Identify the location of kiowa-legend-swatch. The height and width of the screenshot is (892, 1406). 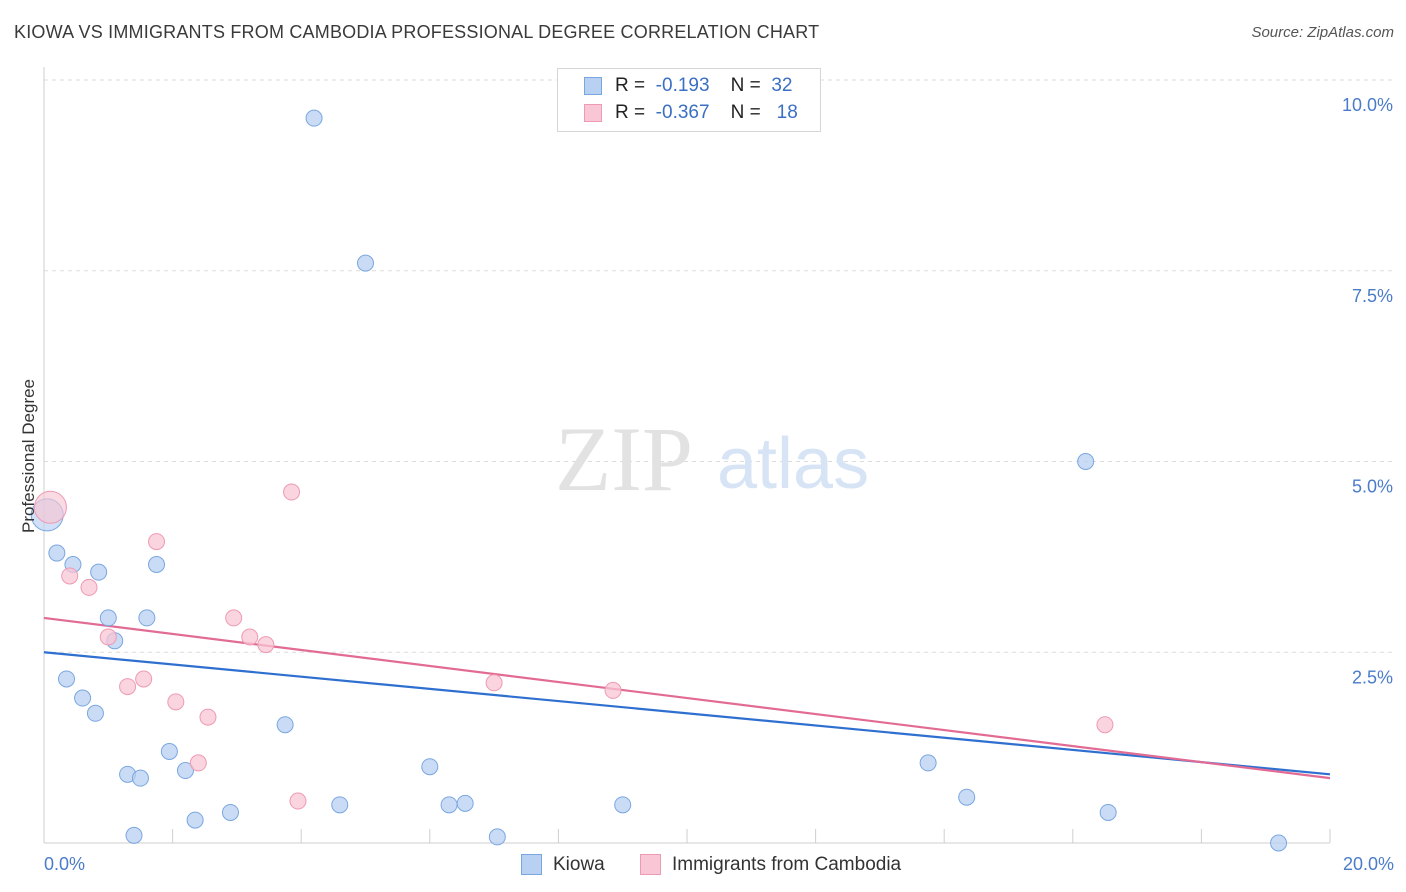
(531, 864).